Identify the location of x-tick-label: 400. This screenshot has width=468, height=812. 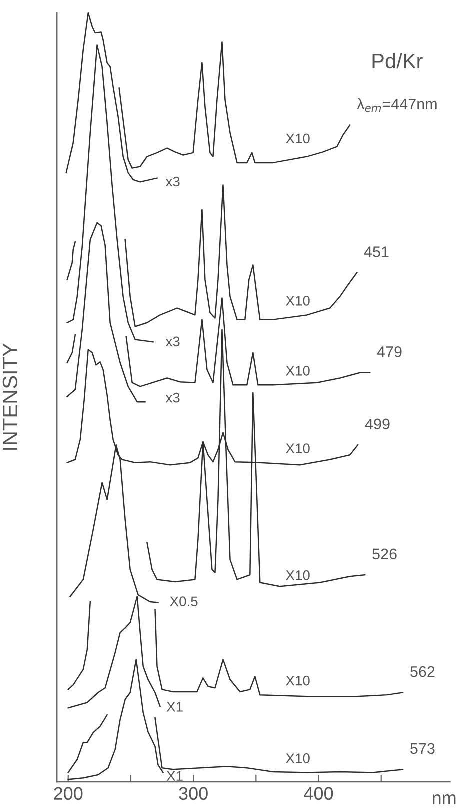
(319, 793).